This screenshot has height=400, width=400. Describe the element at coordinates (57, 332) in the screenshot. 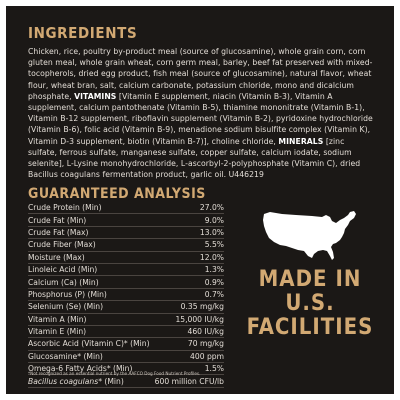

I see `ga-row-label: Vitamin E (Min)` at that location.